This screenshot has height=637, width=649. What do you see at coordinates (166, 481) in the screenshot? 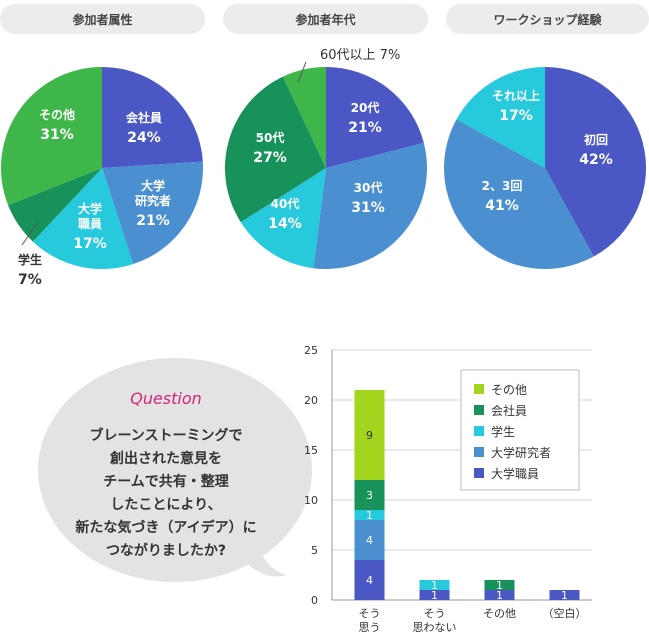
I see `question-line: チームで共有・整理` at bounding box center [166, 481].